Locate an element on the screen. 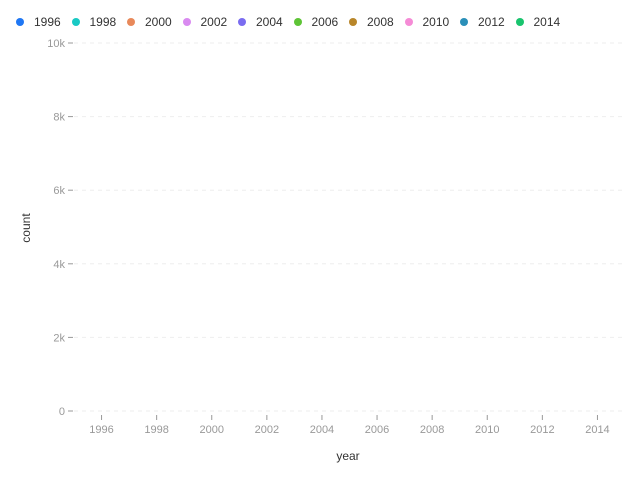 The width and height of the screenshot is (640, 480). legend-label: 2008 is located at coordinates (380, 22).